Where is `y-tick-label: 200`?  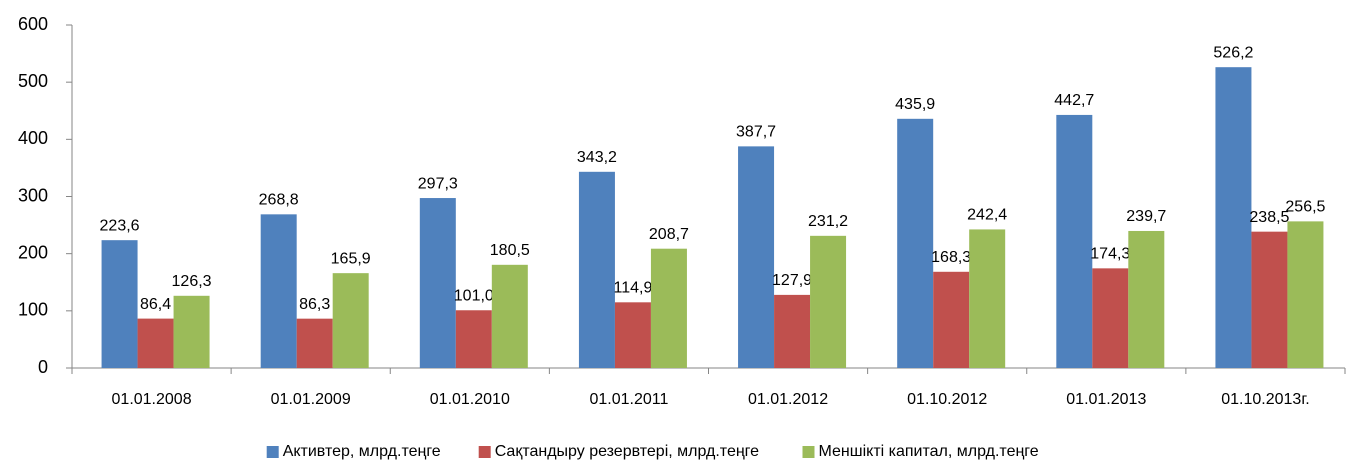 y-tick-label: 200 is located at coordinates (33, 252).